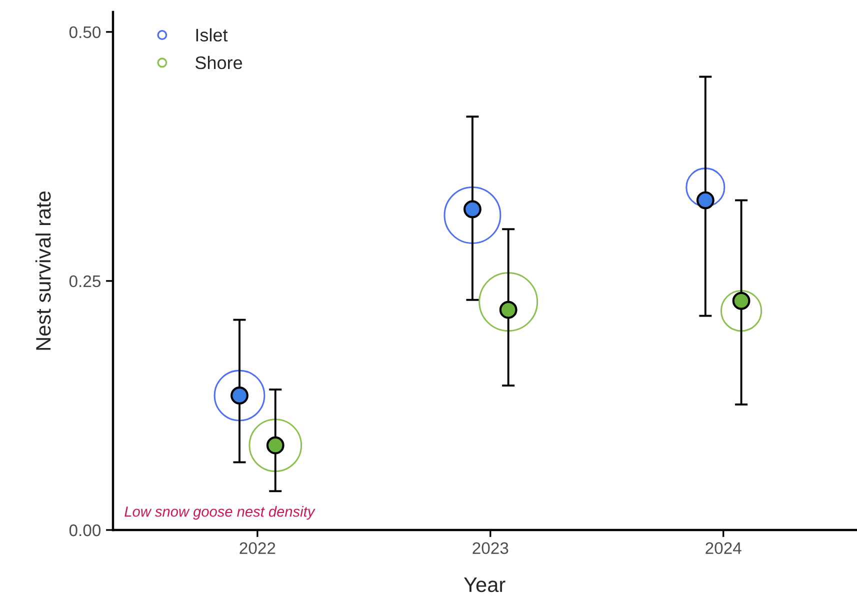 This screenshot has height=609, width=857. I want to click on legend-label: Islet, so click(212, 35).